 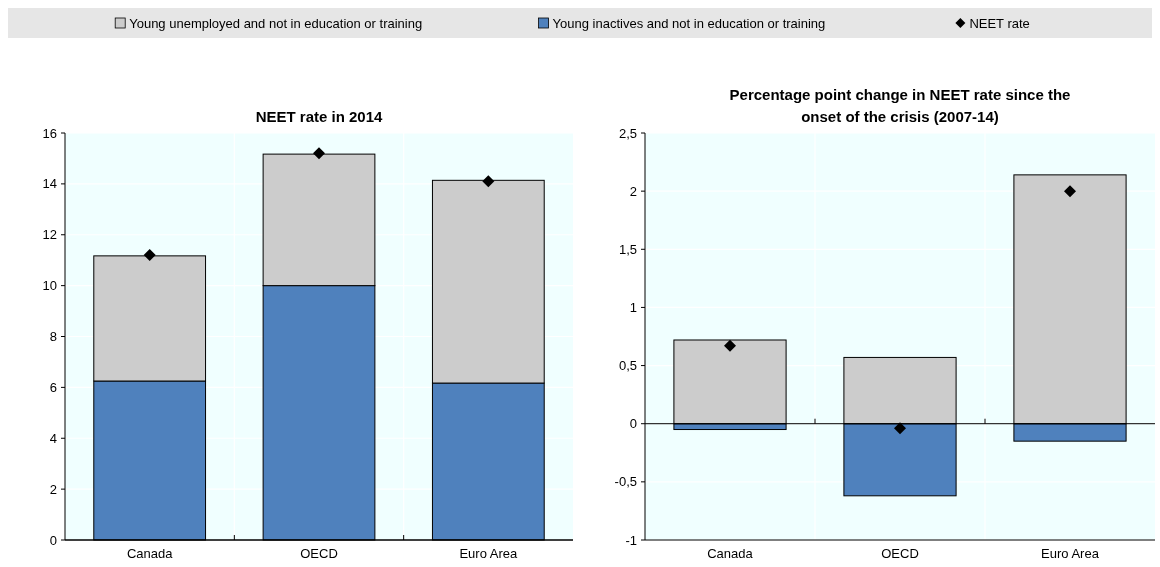 What do you see at coordinates (689, 23) in the screenshot?
I see `legend-label: Young inactives and not in education or training` at bounding box center [689, 23].